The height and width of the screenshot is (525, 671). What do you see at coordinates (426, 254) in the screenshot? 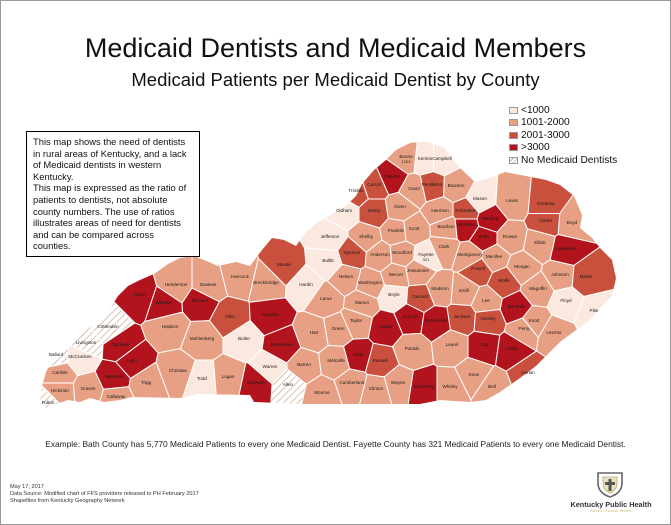
I see `county-label-fayette: Fayette` at bounding box center [426, 254].